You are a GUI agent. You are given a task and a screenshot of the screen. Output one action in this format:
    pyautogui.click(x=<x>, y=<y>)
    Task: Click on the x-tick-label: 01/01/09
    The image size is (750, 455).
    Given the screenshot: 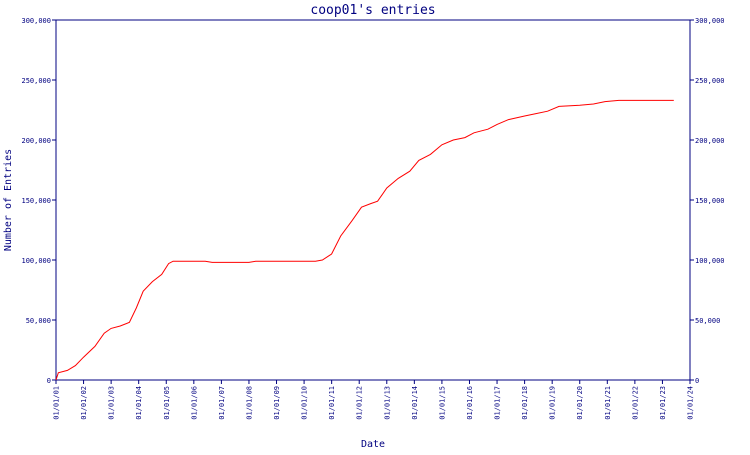 What is the action you would take?
    pyautogui.click(x=277, y=403)
    